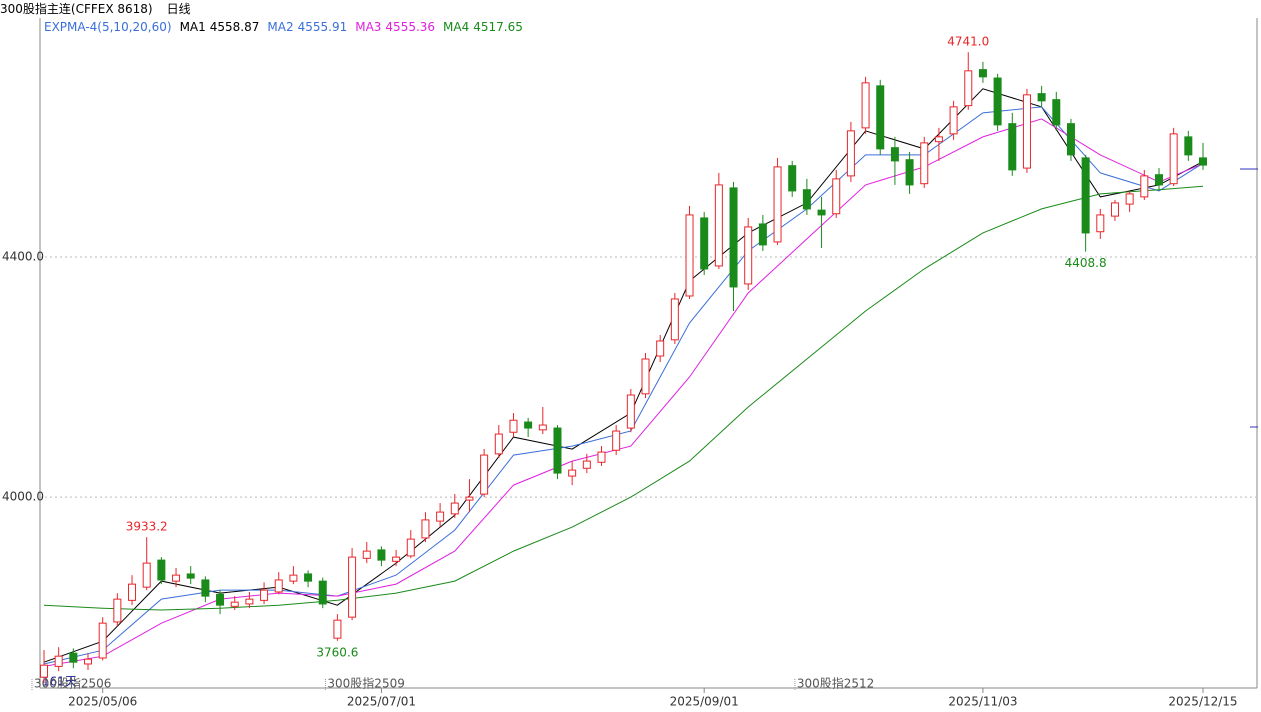 The height and width of the screenshot is (712, 1261). Describe the element at coordinates (108, 27) in the screenshot. I see `indicator: EXPMA-4(5,10,20,60)` at that location.